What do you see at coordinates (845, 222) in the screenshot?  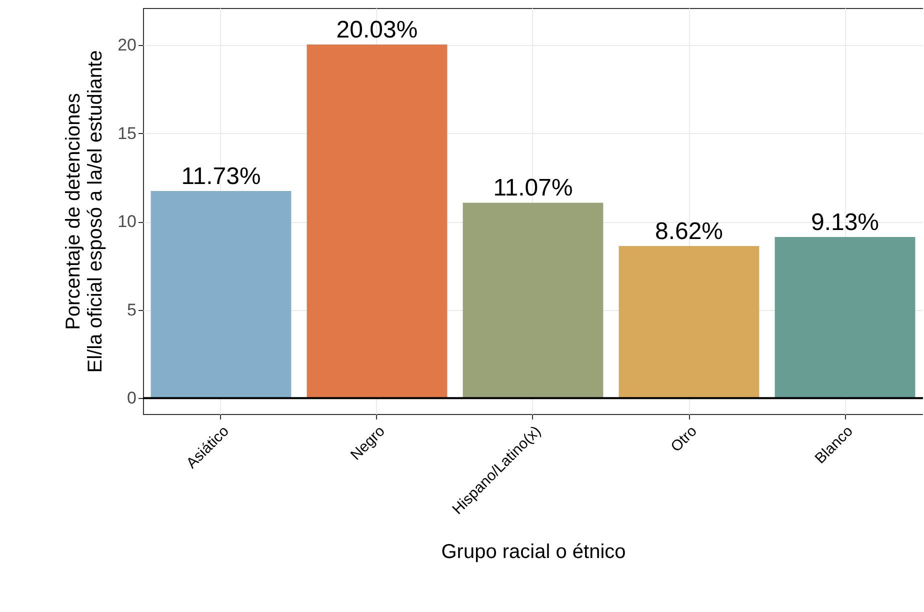 I see `data-label: 9.13%` at bounding box center [845, 222].